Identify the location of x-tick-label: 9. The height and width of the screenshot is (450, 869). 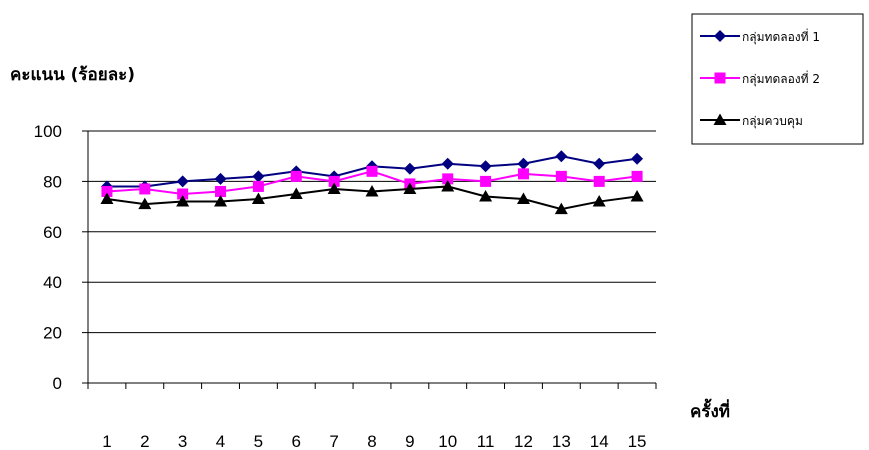
(409, 441).